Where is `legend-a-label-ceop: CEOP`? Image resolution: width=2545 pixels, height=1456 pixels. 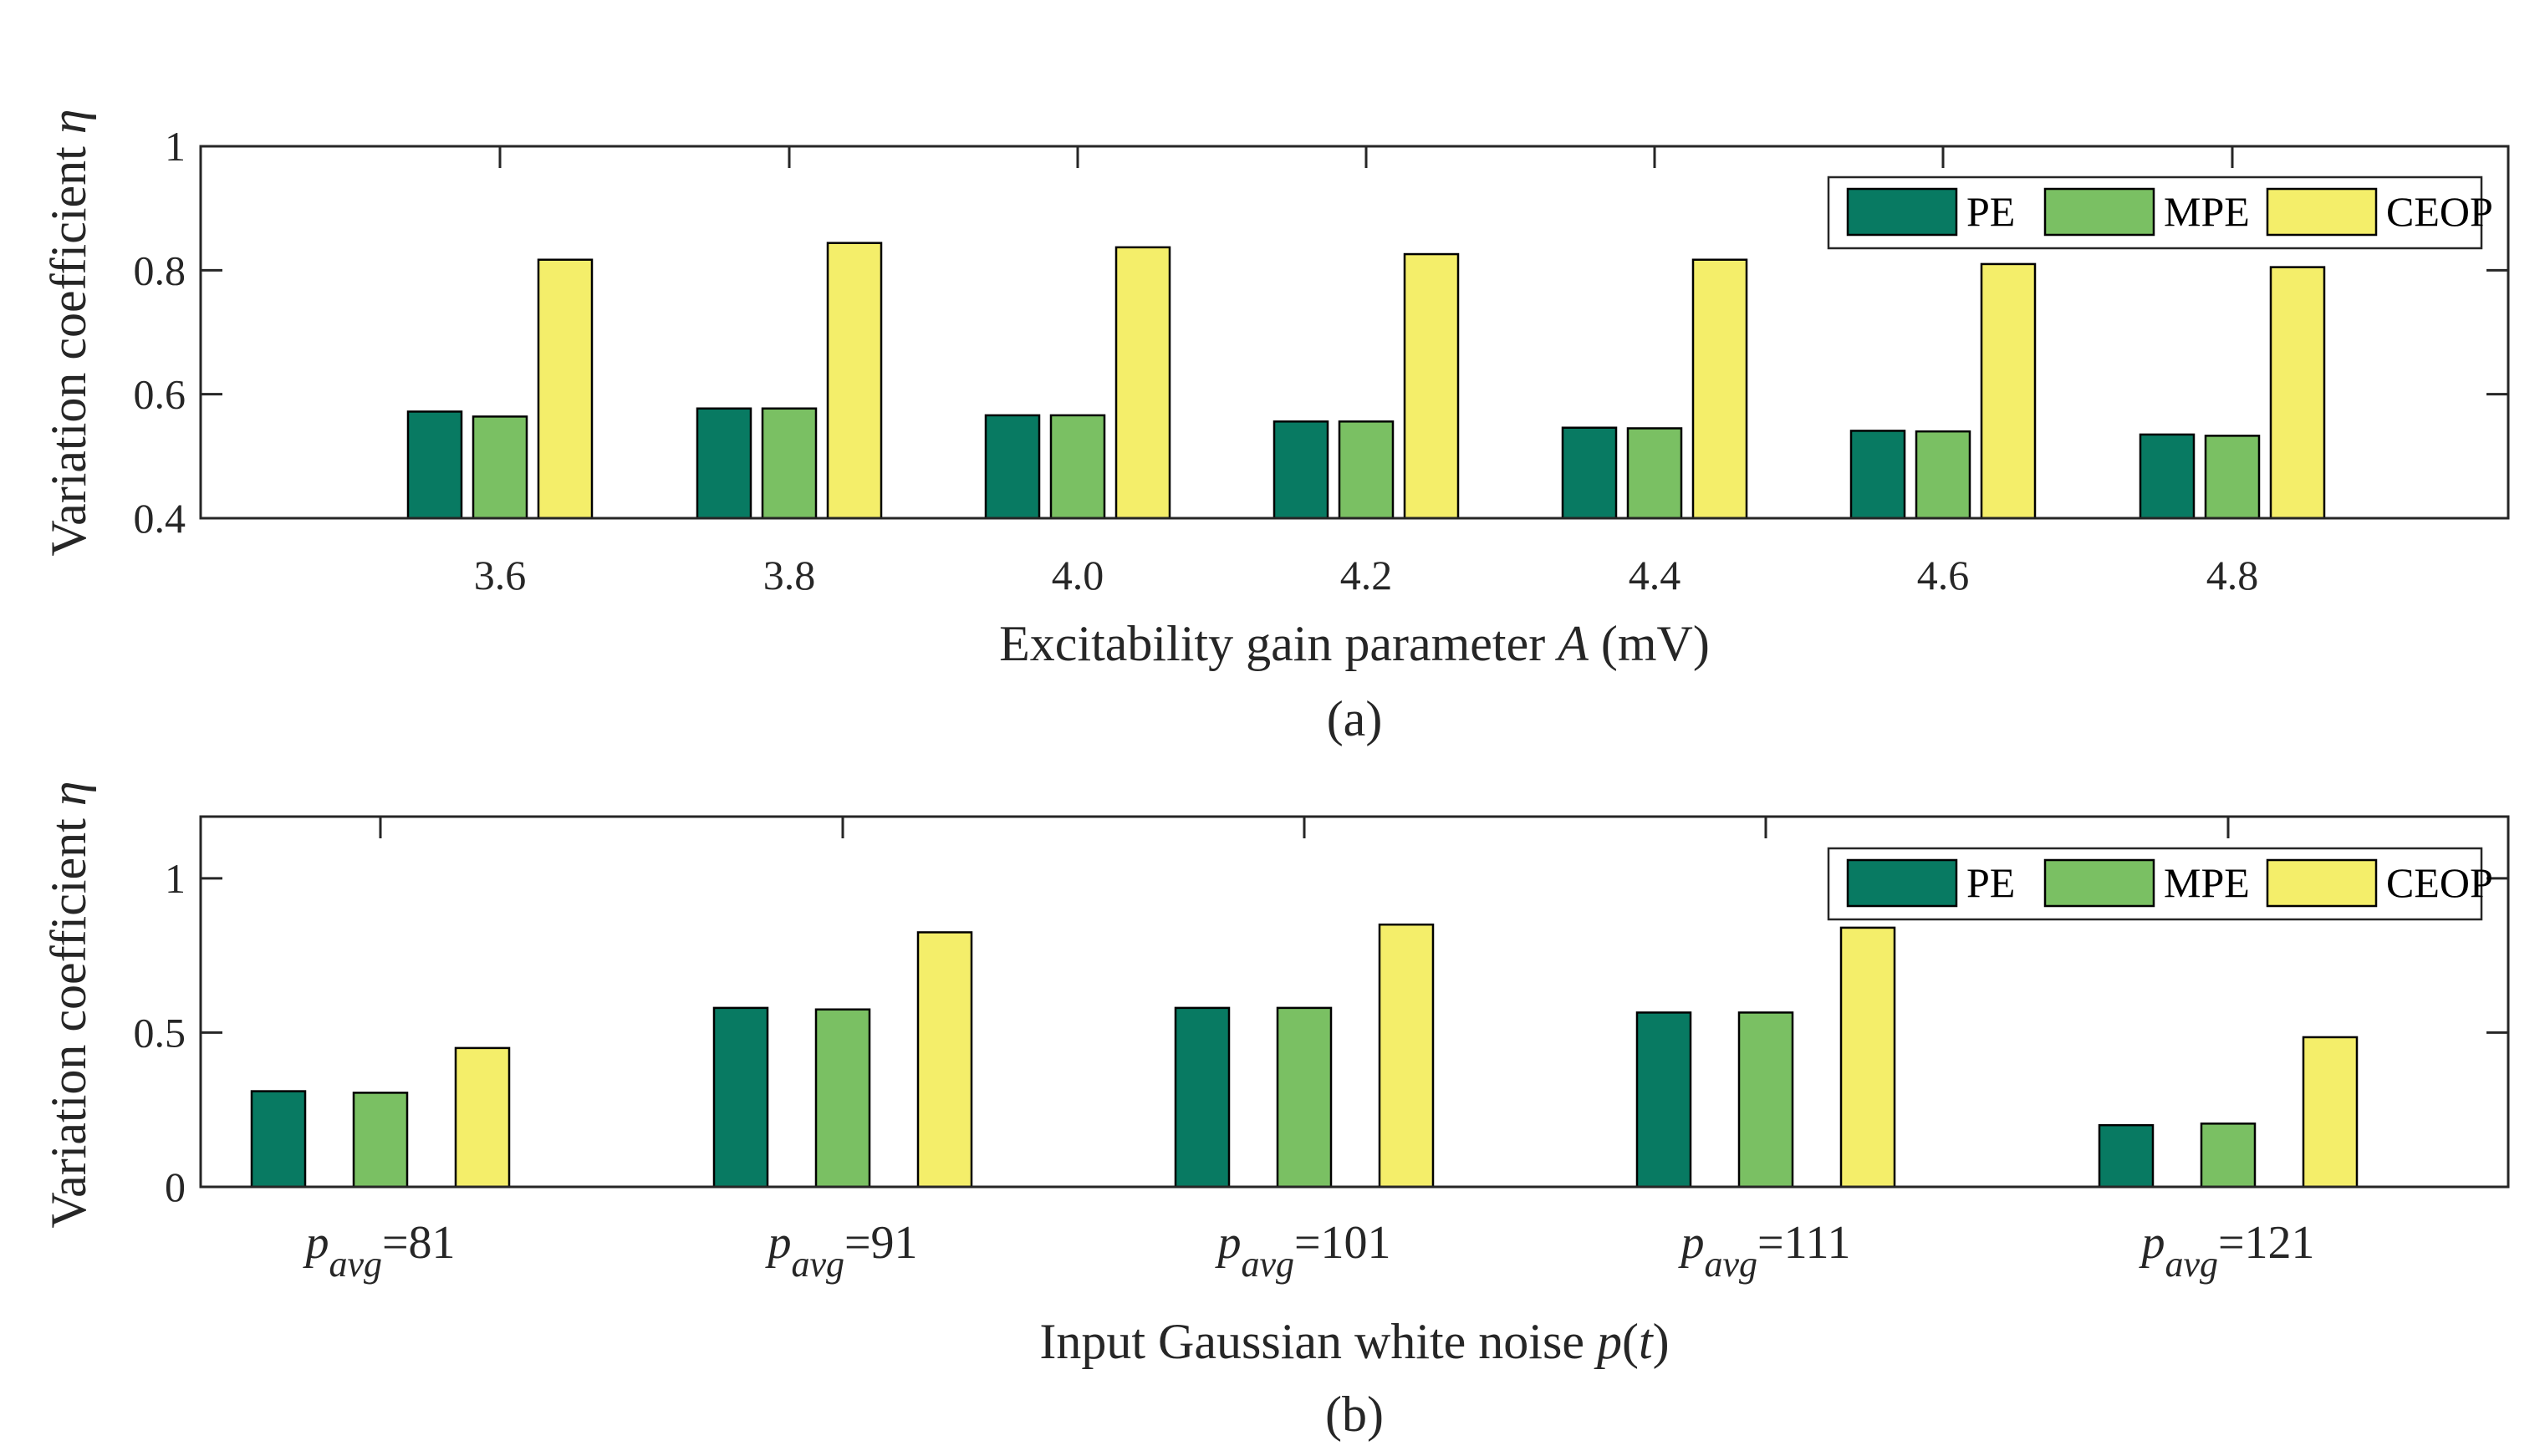 legend-a-label-ceop: CEOP is located at coordinates (2439, 211).